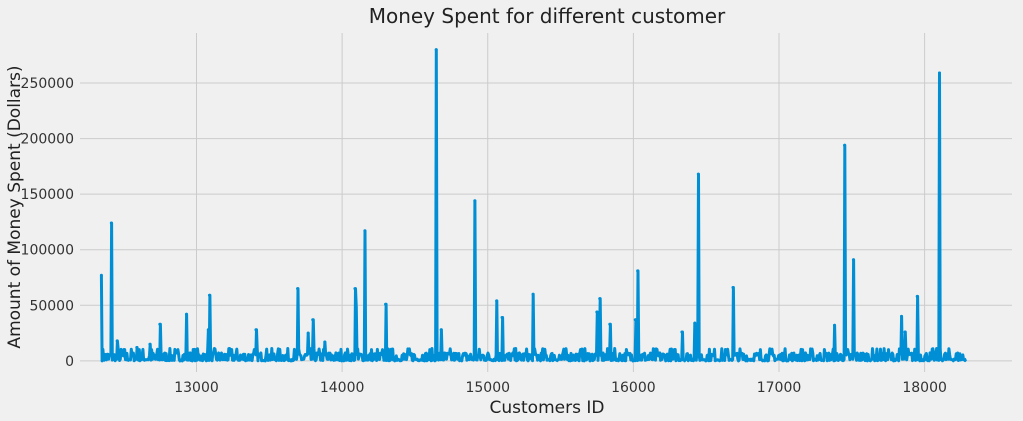 Image resolution: width=1023 pixels, height=421 pixels. Describe the element at coordinates (47, 195) in the screenshot. I see `y-tick-label: 150000` at that location.